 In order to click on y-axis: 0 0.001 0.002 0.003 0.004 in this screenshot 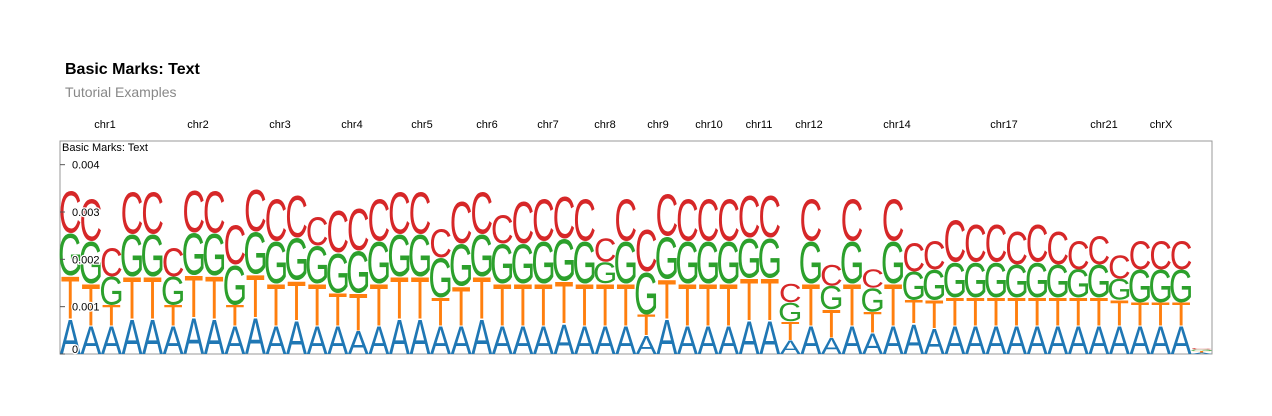, I will do `click(80, 257)`.